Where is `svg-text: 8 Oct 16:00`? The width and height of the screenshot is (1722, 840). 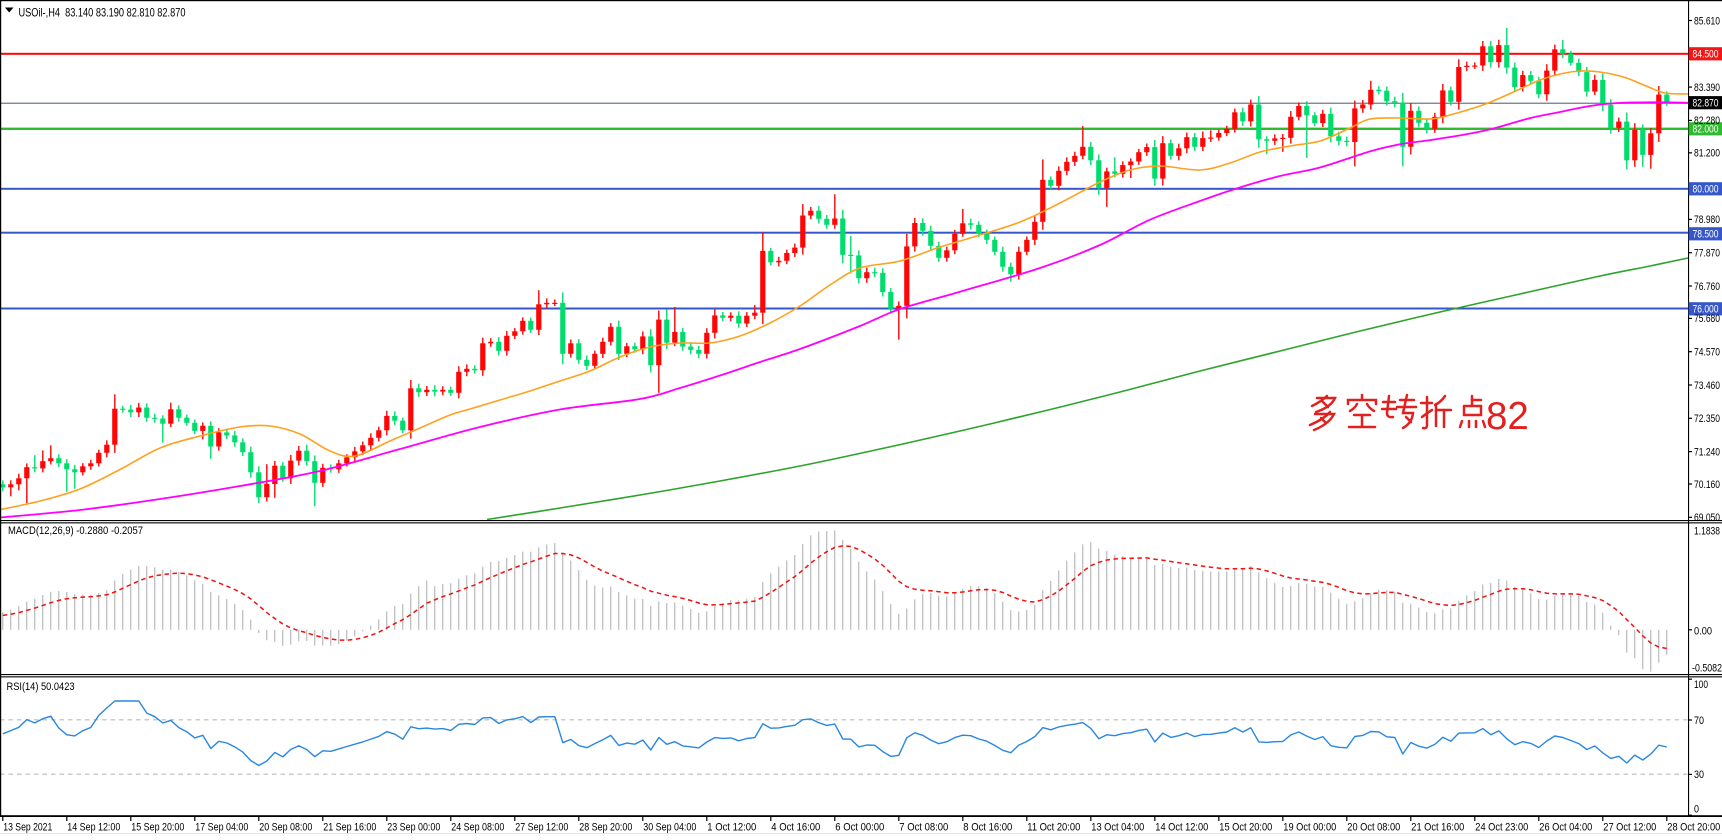 svg-text: 8 Oct 16:00 is located at coordinates (987, 828).